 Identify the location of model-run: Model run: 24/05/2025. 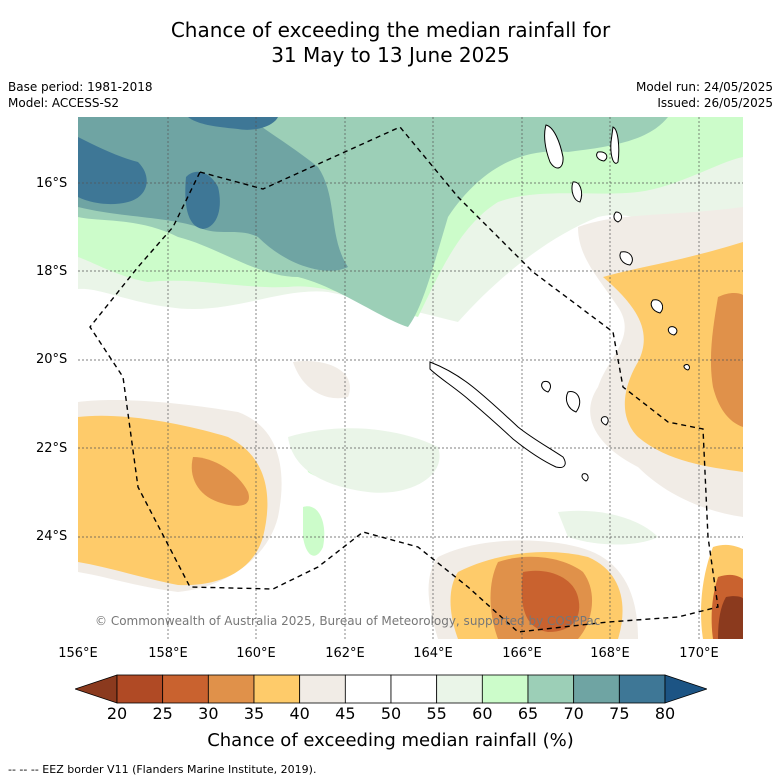
(704, 87).